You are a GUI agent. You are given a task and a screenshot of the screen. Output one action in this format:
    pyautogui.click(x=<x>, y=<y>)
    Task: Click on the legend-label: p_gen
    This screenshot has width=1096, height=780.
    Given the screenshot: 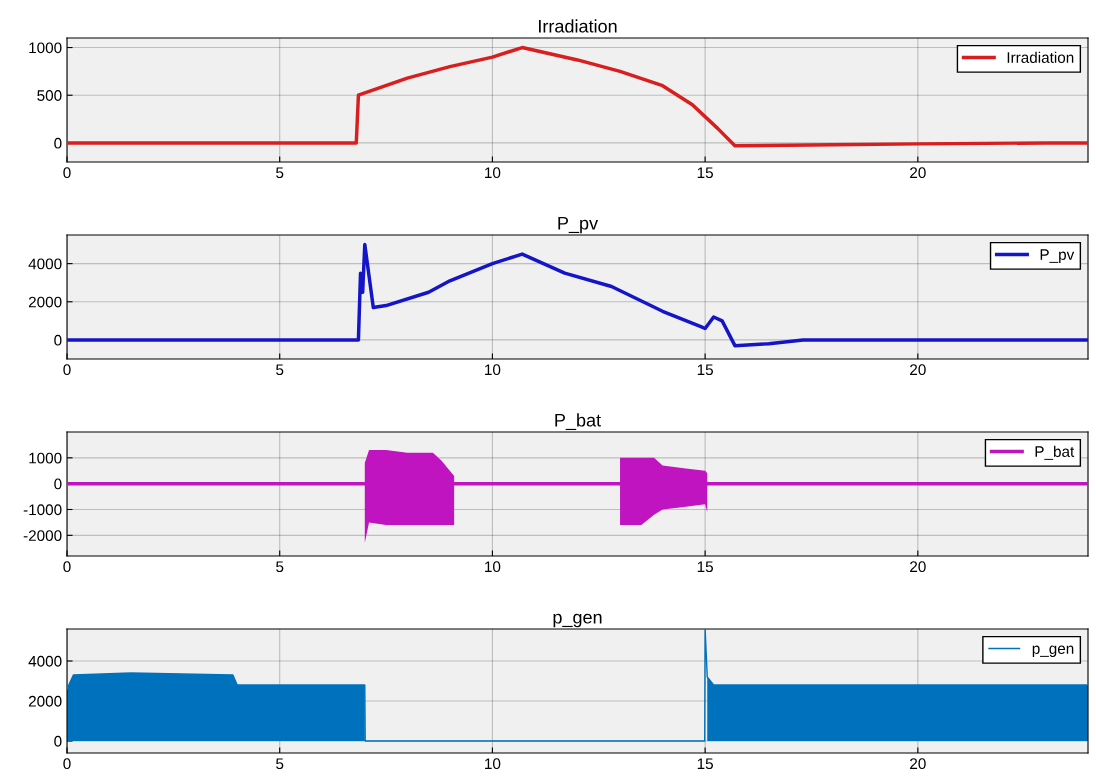 What is the action you would take?
    pyautogui.click(x=1053, y=651)
    